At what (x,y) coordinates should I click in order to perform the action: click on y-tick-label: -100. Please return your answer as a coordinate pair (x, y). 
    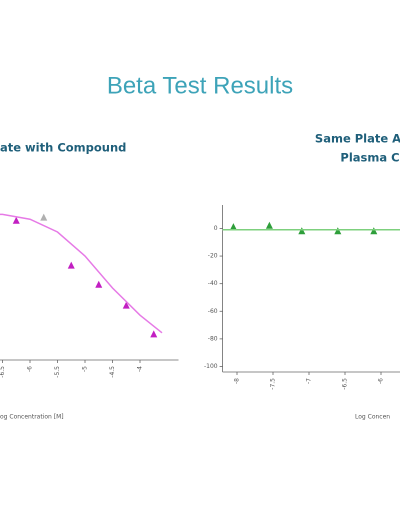
    Looking at the image, I should click on (211, 366).